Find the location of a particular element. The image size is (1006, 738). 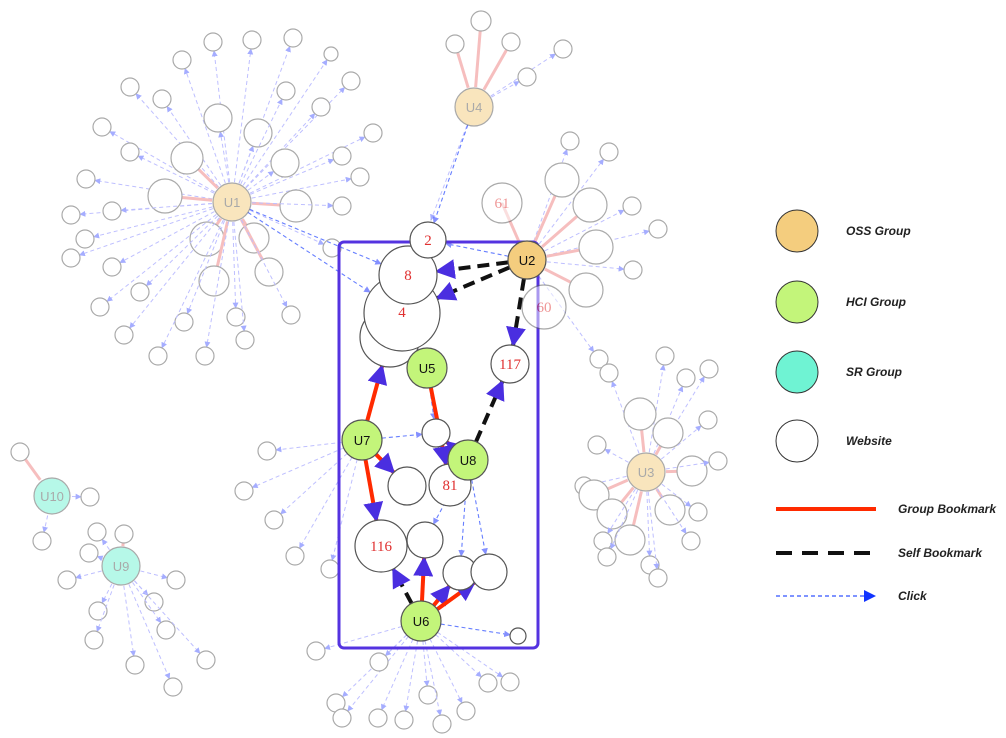

user-node-u8: U8 is located at coordinates (468, 460).